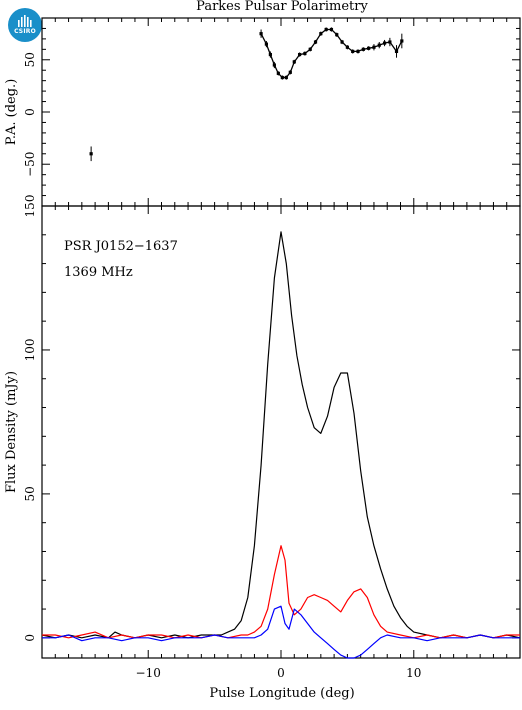  Describe the element at coordinates (148, 673) in the screenshot. I see `flux-x-tick-label: −10` at that location.